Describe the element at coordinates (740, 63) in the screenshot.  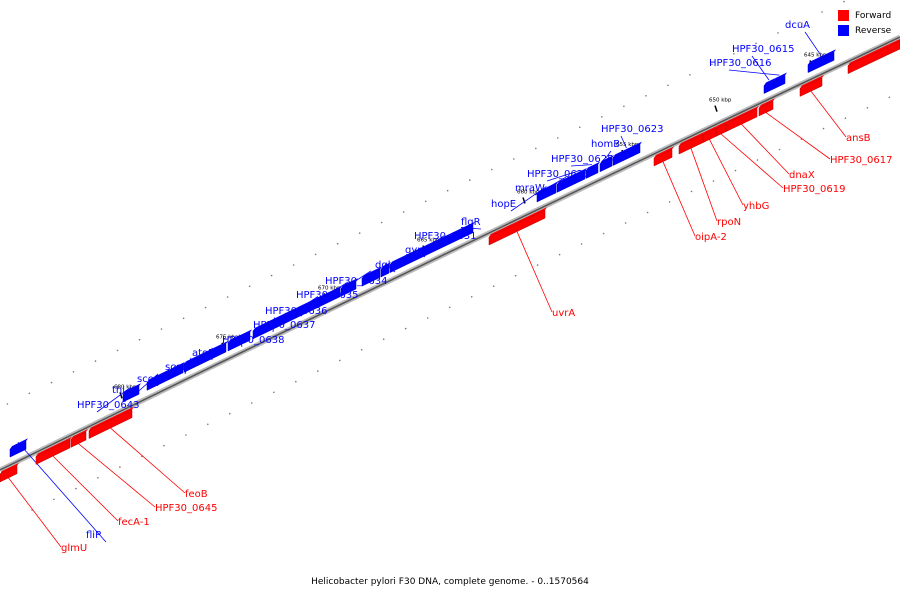
I see `gene-label-HPF30_0616: HPF30_0616` at that location.